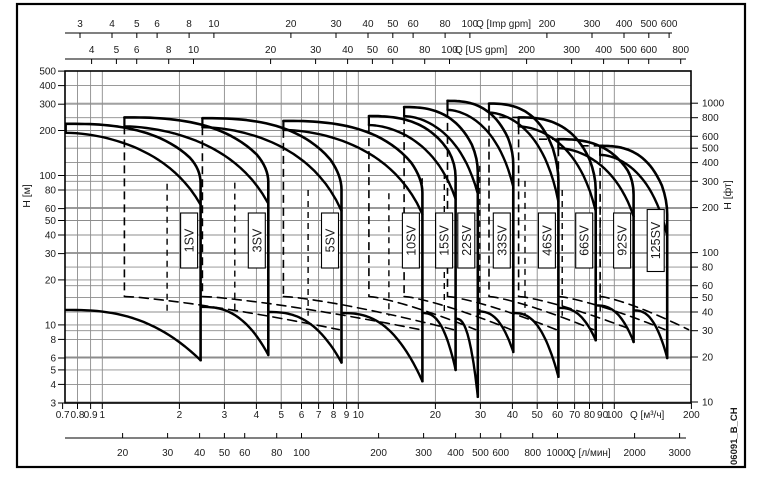 This screenshot has width=766, height=488. Describe the element at coordinates (648, 24) in the screenshot. I see `imp-gpm-tick-label: 500` at that location.